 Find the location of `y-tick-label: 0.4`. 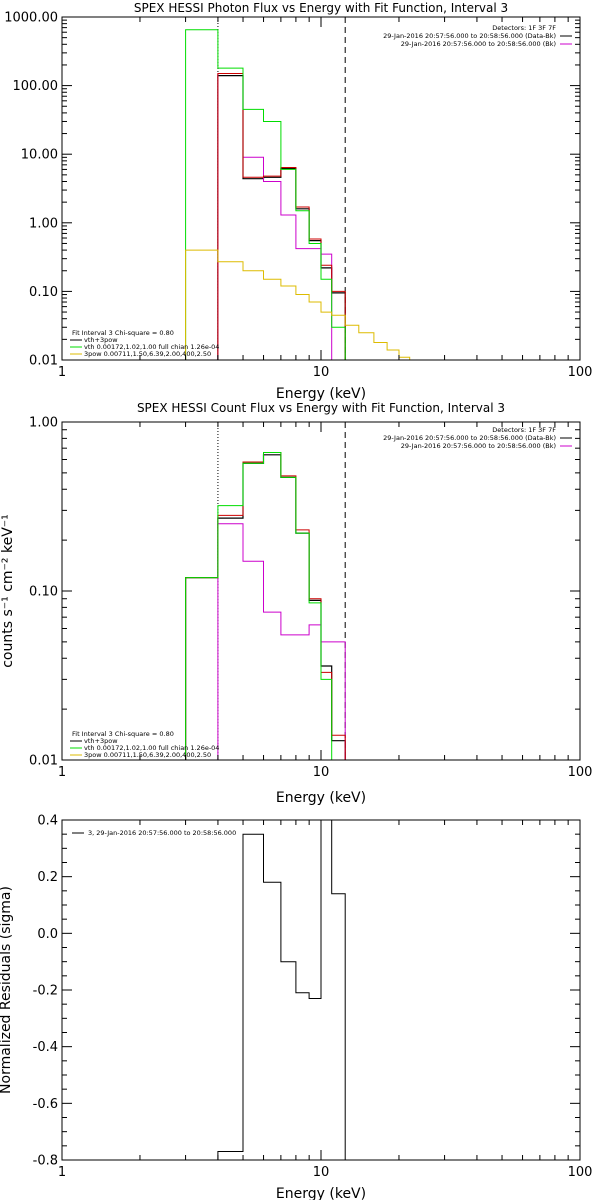

y-tick-label: 0.4 is located at coordinates (47, 821).